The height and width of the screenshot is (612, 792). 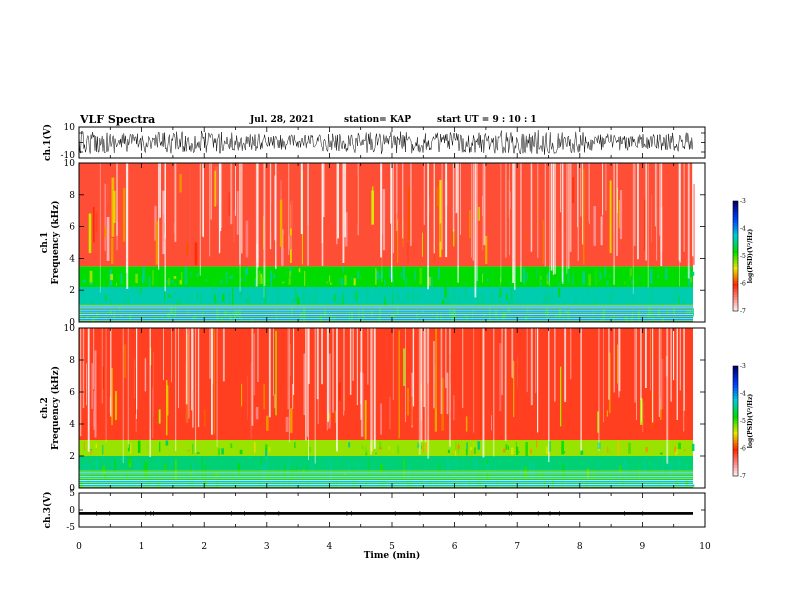 I want to click on y-tick-label: 5, so click(x=72, y=494).